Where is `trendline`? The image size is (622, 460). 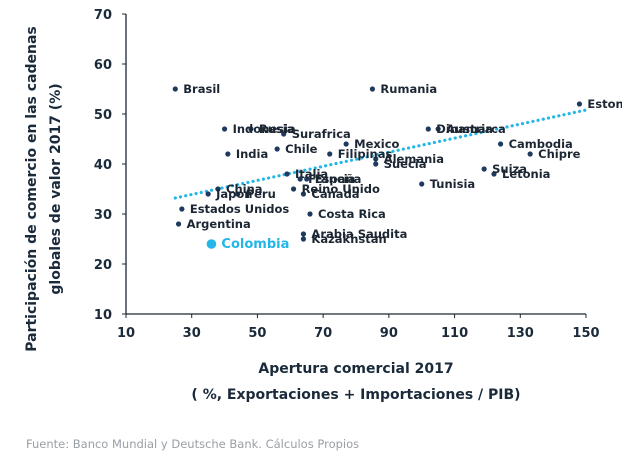 trendline is located at coordinates (380, 154).